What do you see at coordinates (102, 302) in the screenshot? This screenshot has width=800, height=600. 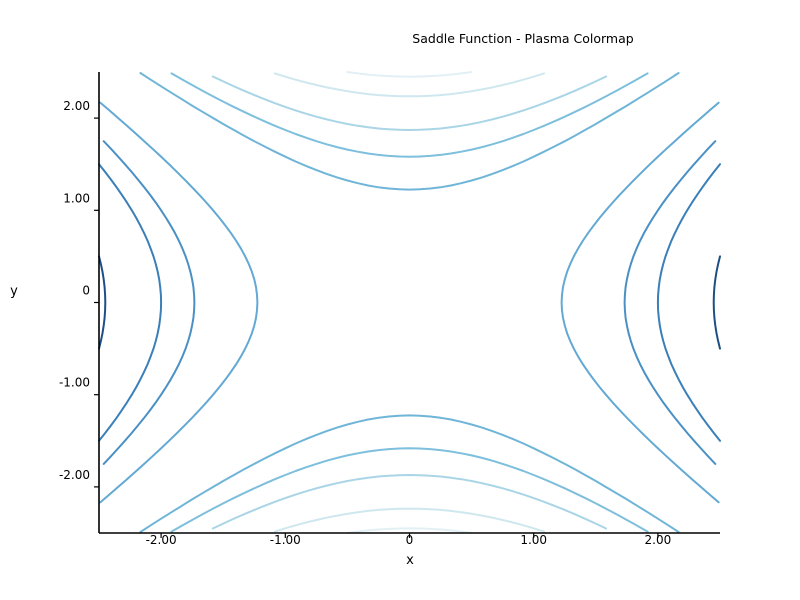 I see `contour-line-0-left` at bounding box center [102, 302].